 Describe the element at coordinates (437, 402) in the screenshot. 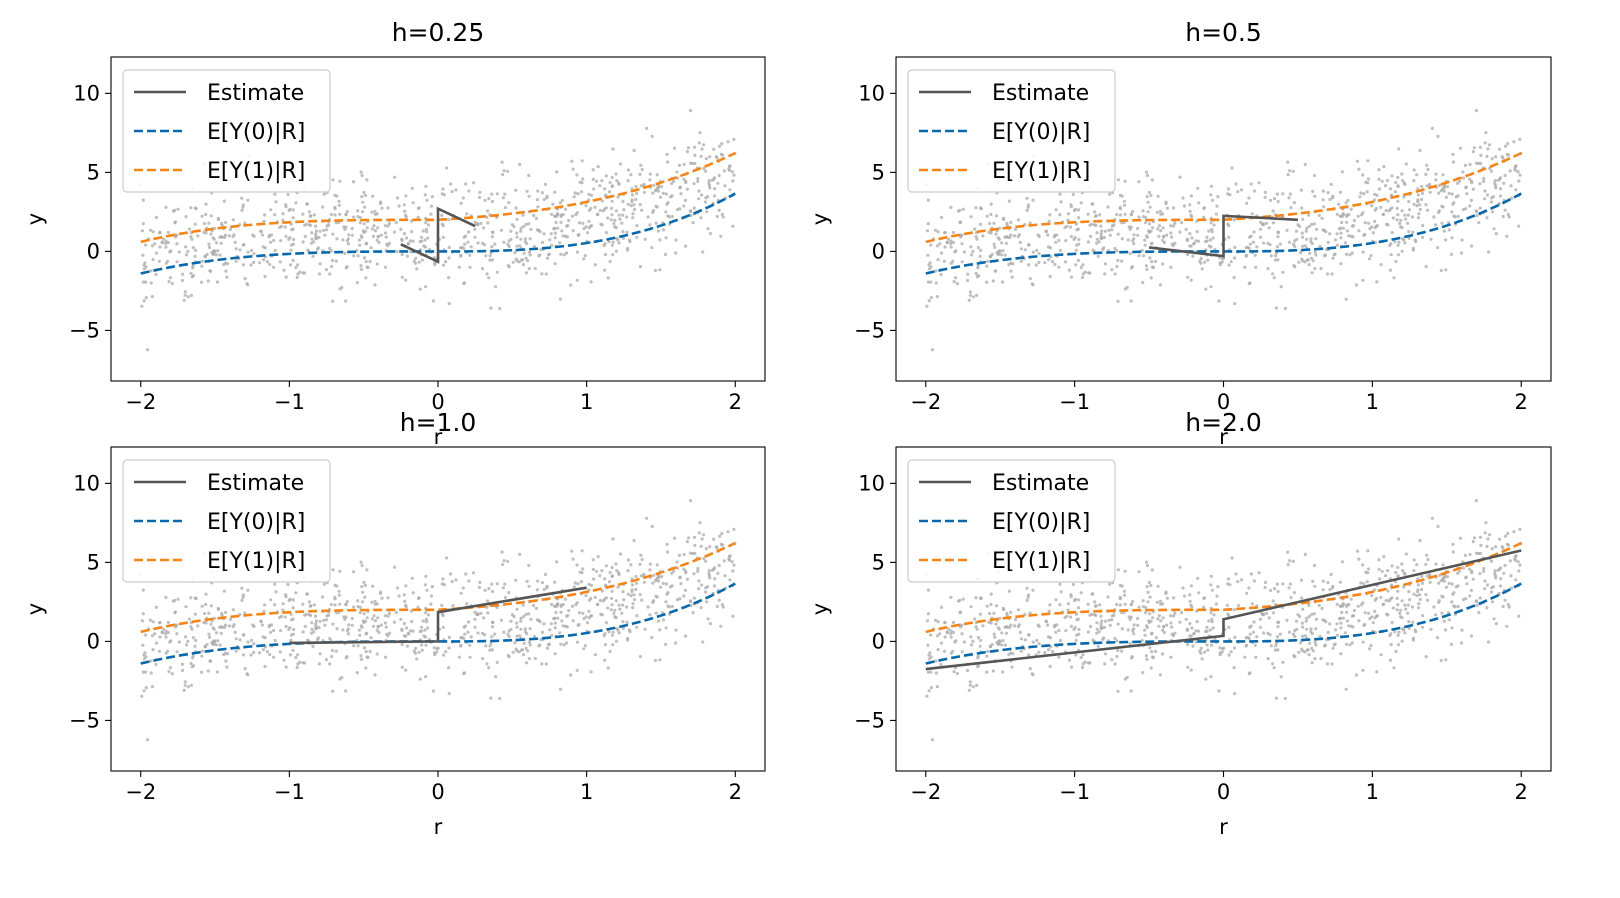

I see `x-tick-label: 0` at that location.